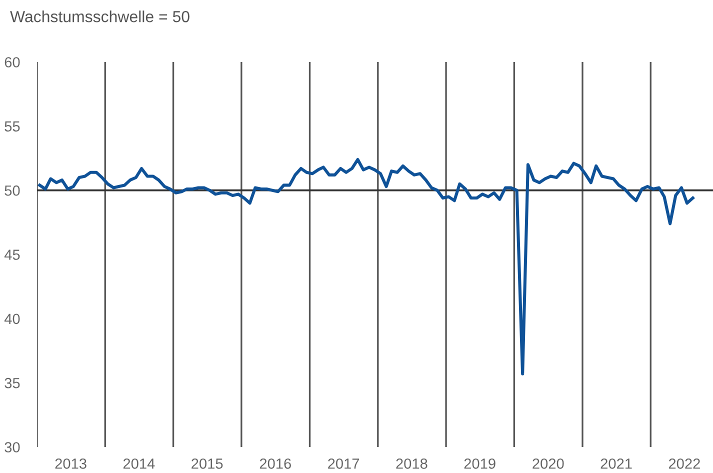  I want to click on y-tick-label: 45, so click(12, 255).